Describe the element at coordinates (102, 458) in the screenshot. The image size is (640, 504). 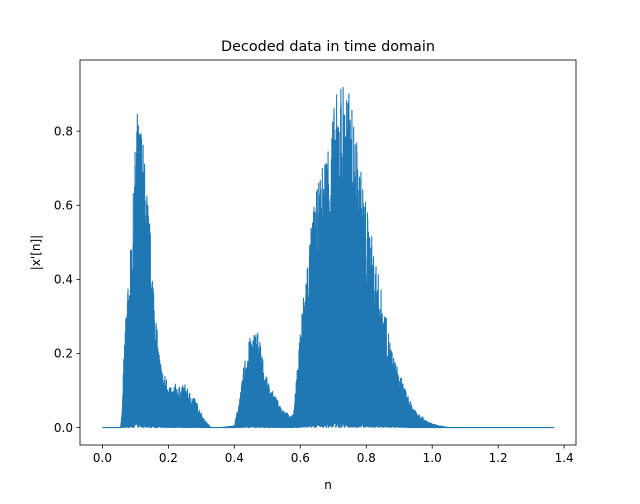
I see `x-tick-label: 0.0` at that location.